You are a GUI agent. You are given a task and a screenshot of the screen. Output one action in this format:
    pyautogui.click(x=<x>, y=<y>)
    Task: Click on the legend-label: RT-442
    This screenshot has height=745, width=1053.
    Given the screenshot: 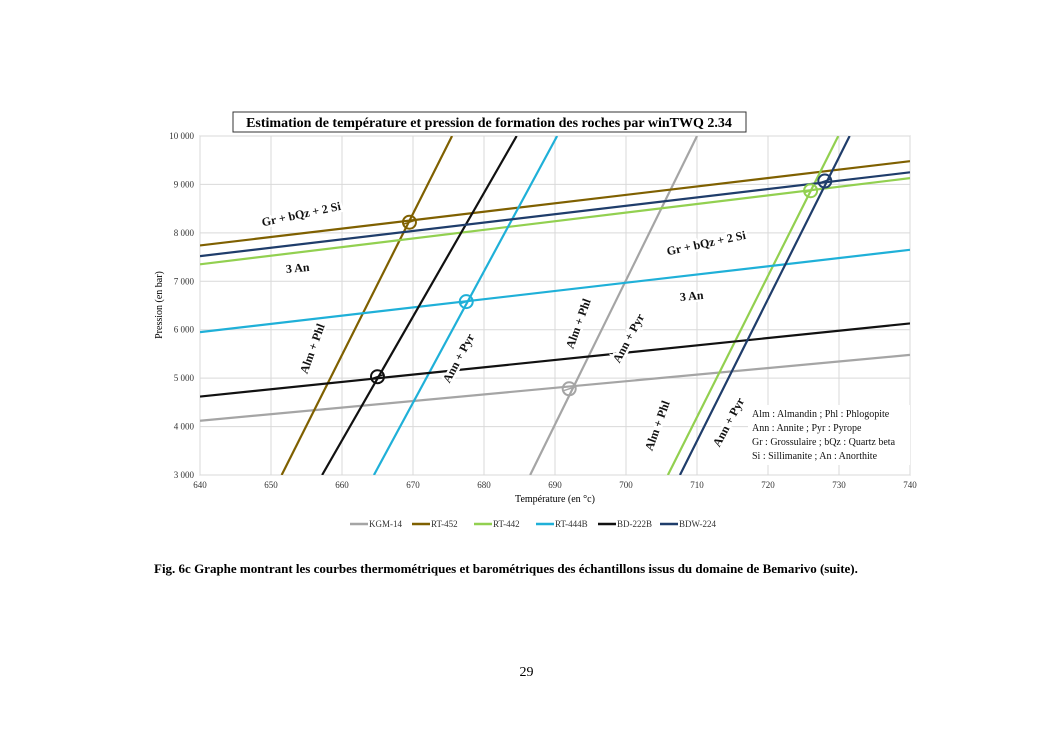 What is the action you would take?
    pyautogui.click(x=506, y=524)
    